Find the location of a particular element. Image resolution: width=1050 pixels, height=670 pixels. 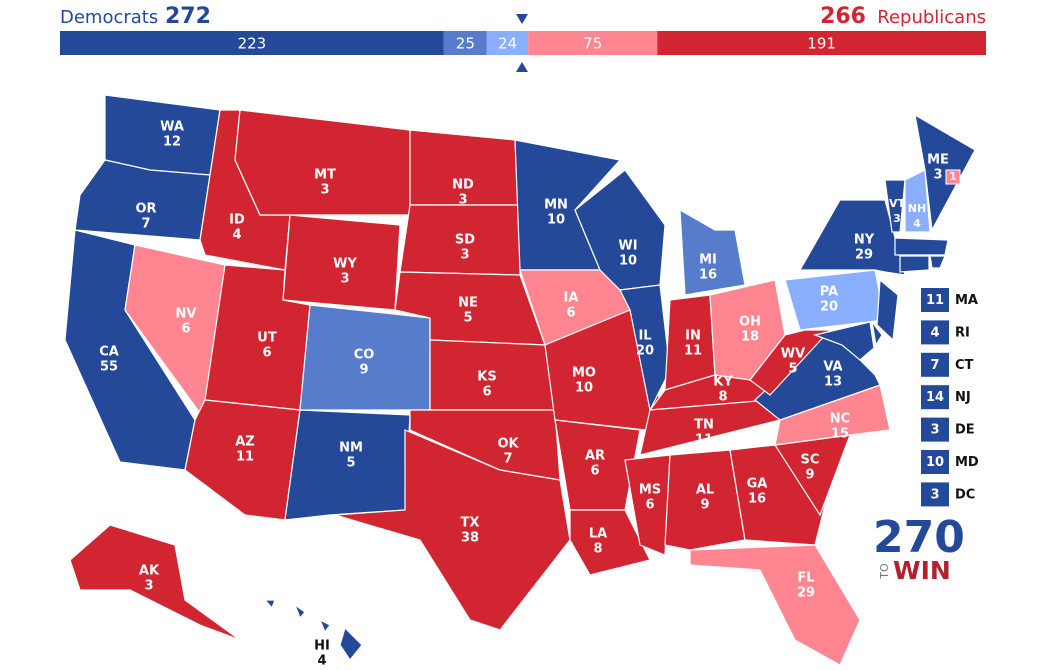

state-name: OK is located at coordinates (508, 444).